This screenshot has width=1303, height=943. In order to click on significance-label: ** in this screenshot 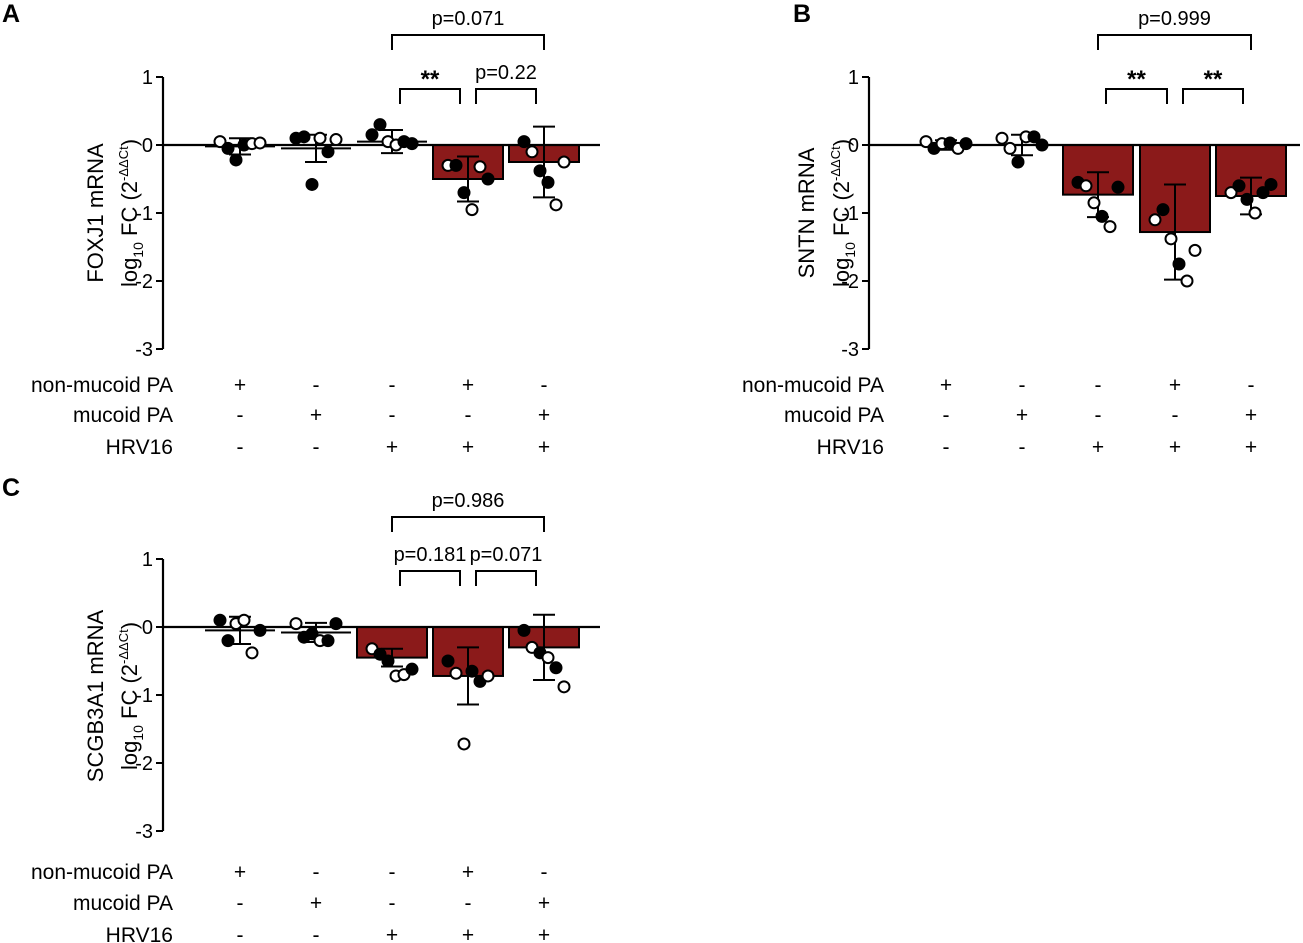, I will do `click(1213, 79)`.